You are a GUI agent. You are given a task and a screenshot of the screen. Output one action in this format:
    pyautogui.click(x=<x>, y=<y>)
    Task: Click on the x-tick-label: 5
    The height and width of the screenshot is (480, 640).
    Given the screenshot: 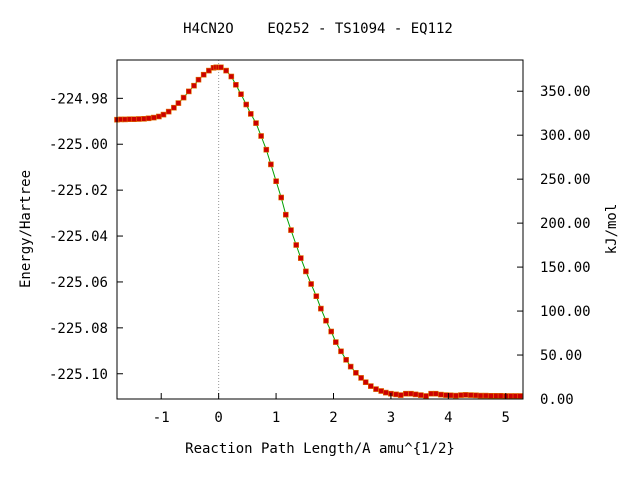 What is the action you would take?
    pyautogui.click(x=506, y=418)
    